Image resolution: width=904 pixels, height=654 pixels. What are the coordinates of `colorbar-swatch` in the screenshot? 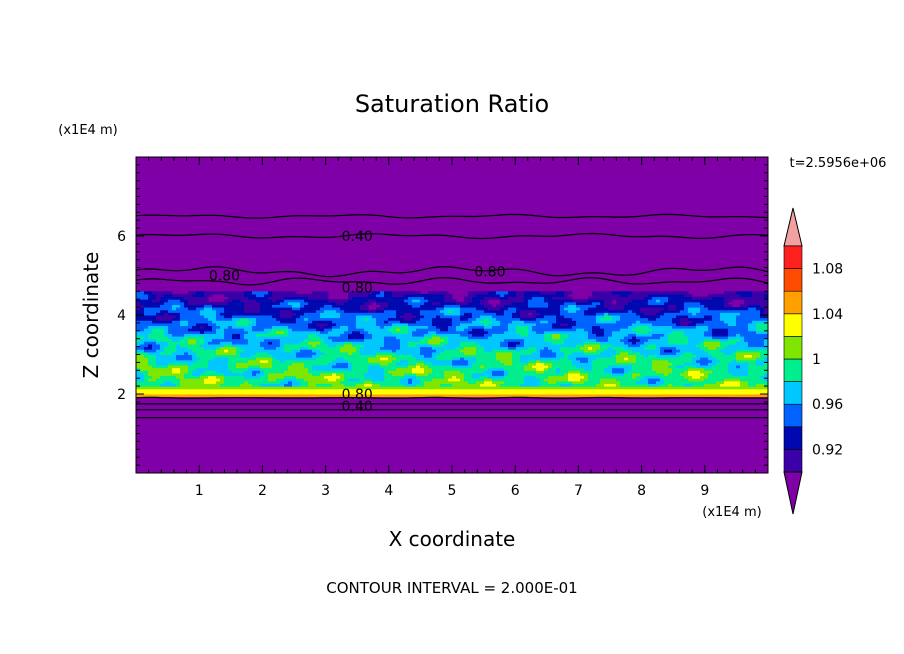 It's located at (793, 325).